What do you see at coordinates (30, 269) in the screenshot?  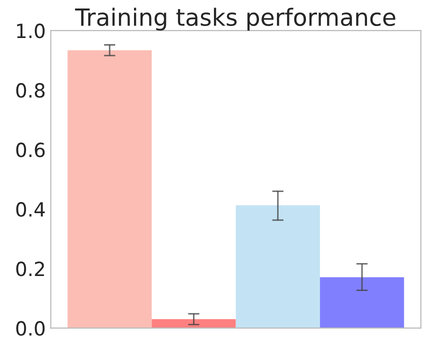 I see `y-tick-label: 0.2` at bounding box center [30, 269].